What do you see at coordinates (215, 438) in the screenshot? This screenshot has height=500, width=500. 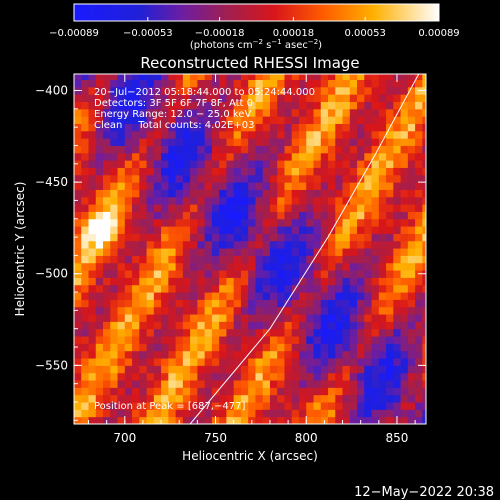 I see `x-tick-label: 750` at bounding box center [215, 438].